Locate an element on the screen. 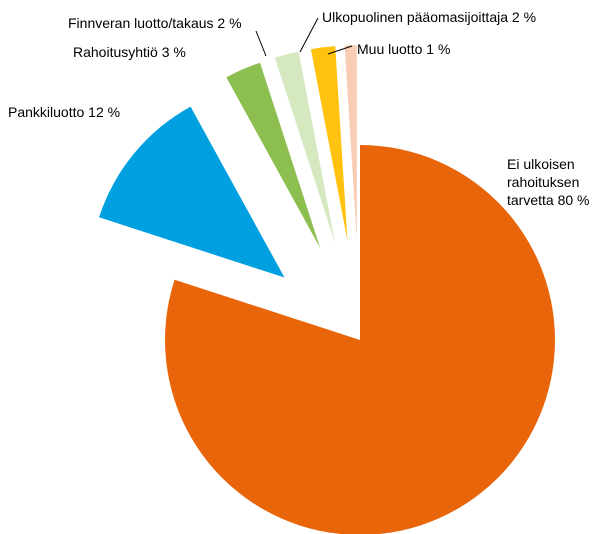  value-label: 12 % is located at coordinates (104, 112).